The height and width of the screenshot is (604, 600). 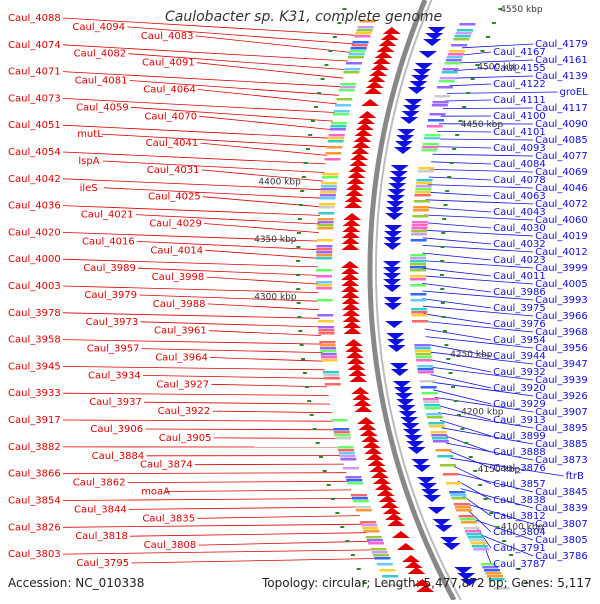 I want to click on left-gene-label: Caul_3934, so click(x=114, y=375).